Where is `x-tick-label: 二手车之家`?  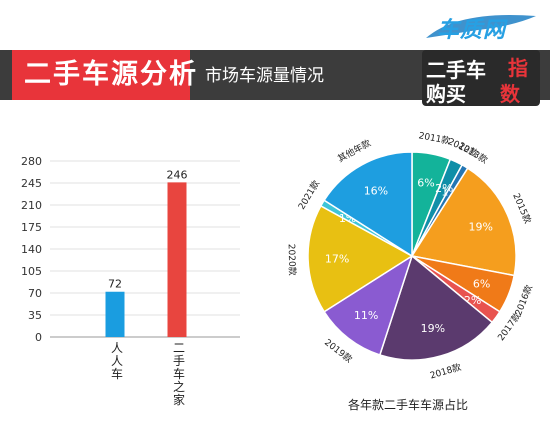
x-tick-label: 二手车之家 is located at coordinates (179, 374).